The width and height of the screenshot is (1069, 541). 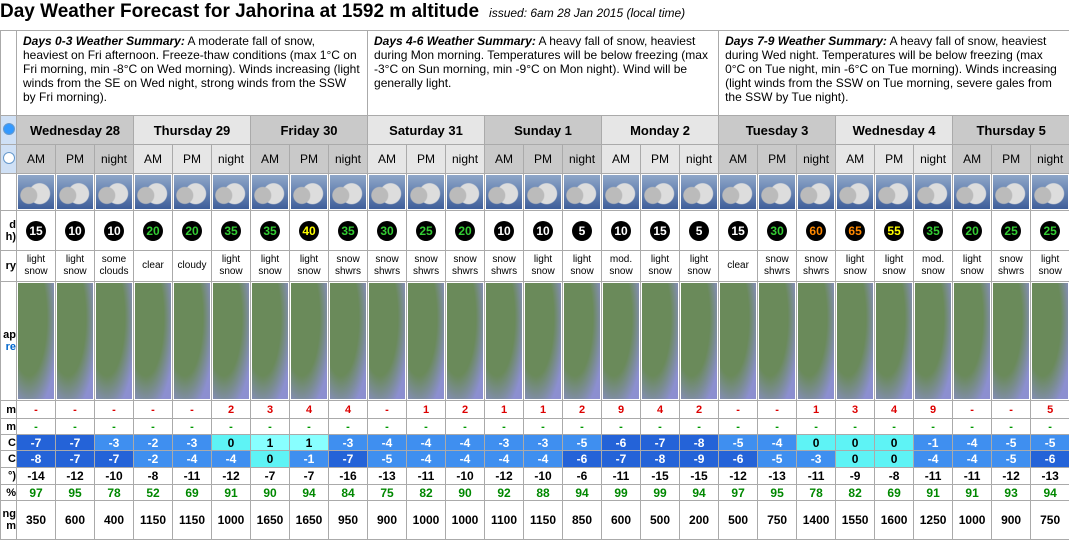 I want to click on min-temp: -4, so click(x=933, y=459).